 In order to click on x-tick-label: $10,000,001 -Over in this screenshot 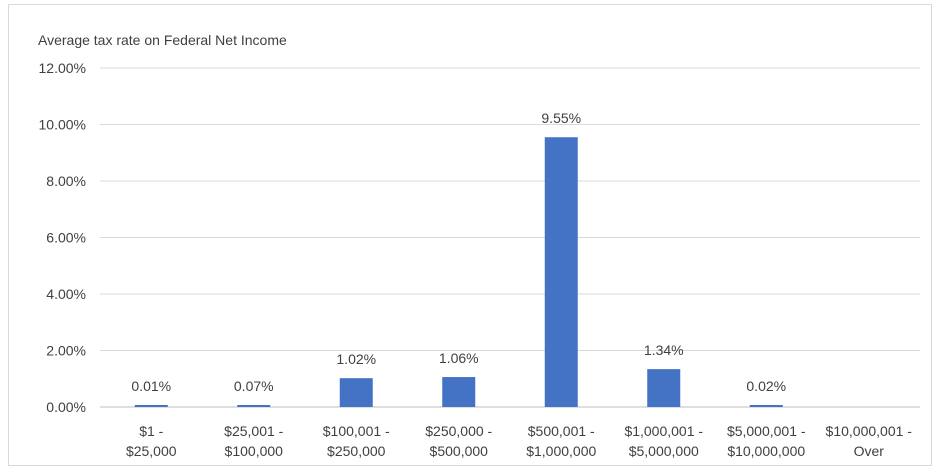, I will do `click(869, 441)`.